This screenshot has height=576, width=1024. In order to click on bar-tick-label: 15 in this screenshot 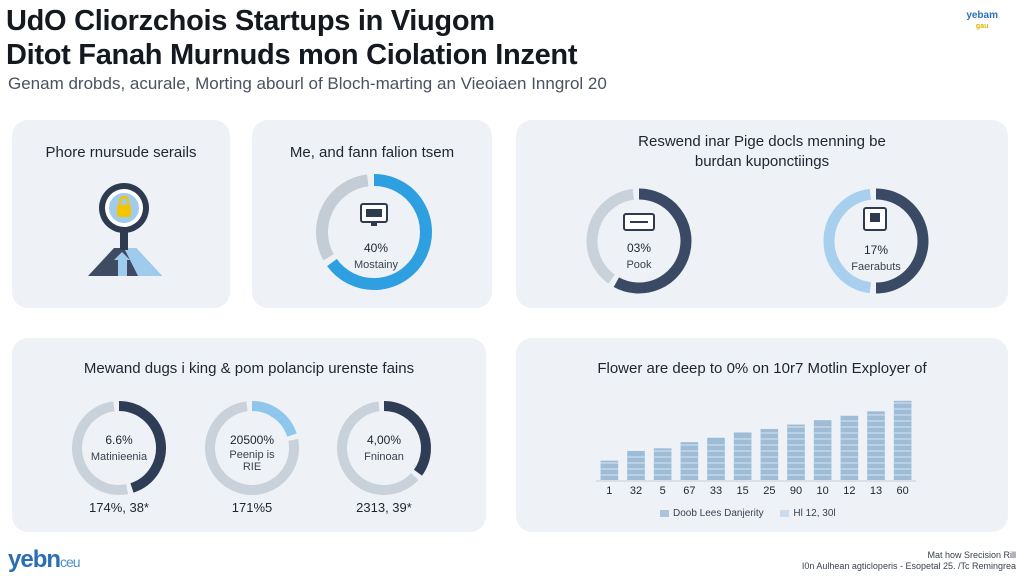, I will do `click(743, 491)`.